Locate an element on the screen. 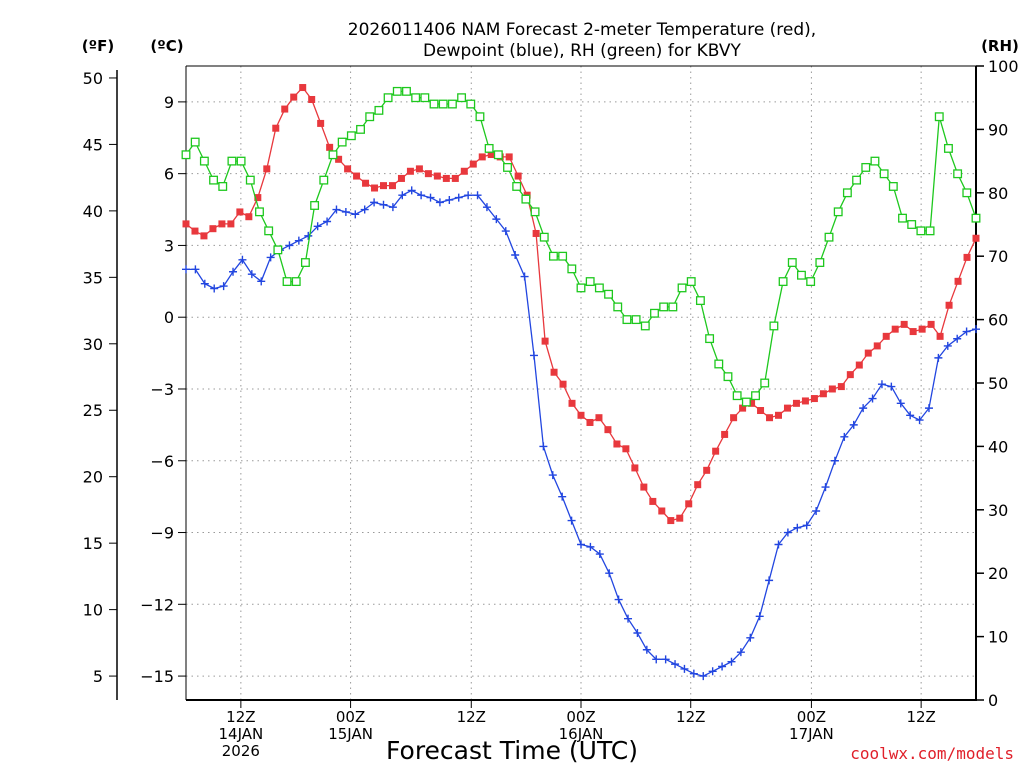  chart-title-line-2: Dewpoint (blue), RH (green) for KBVY is located at coordinates (582, 51).